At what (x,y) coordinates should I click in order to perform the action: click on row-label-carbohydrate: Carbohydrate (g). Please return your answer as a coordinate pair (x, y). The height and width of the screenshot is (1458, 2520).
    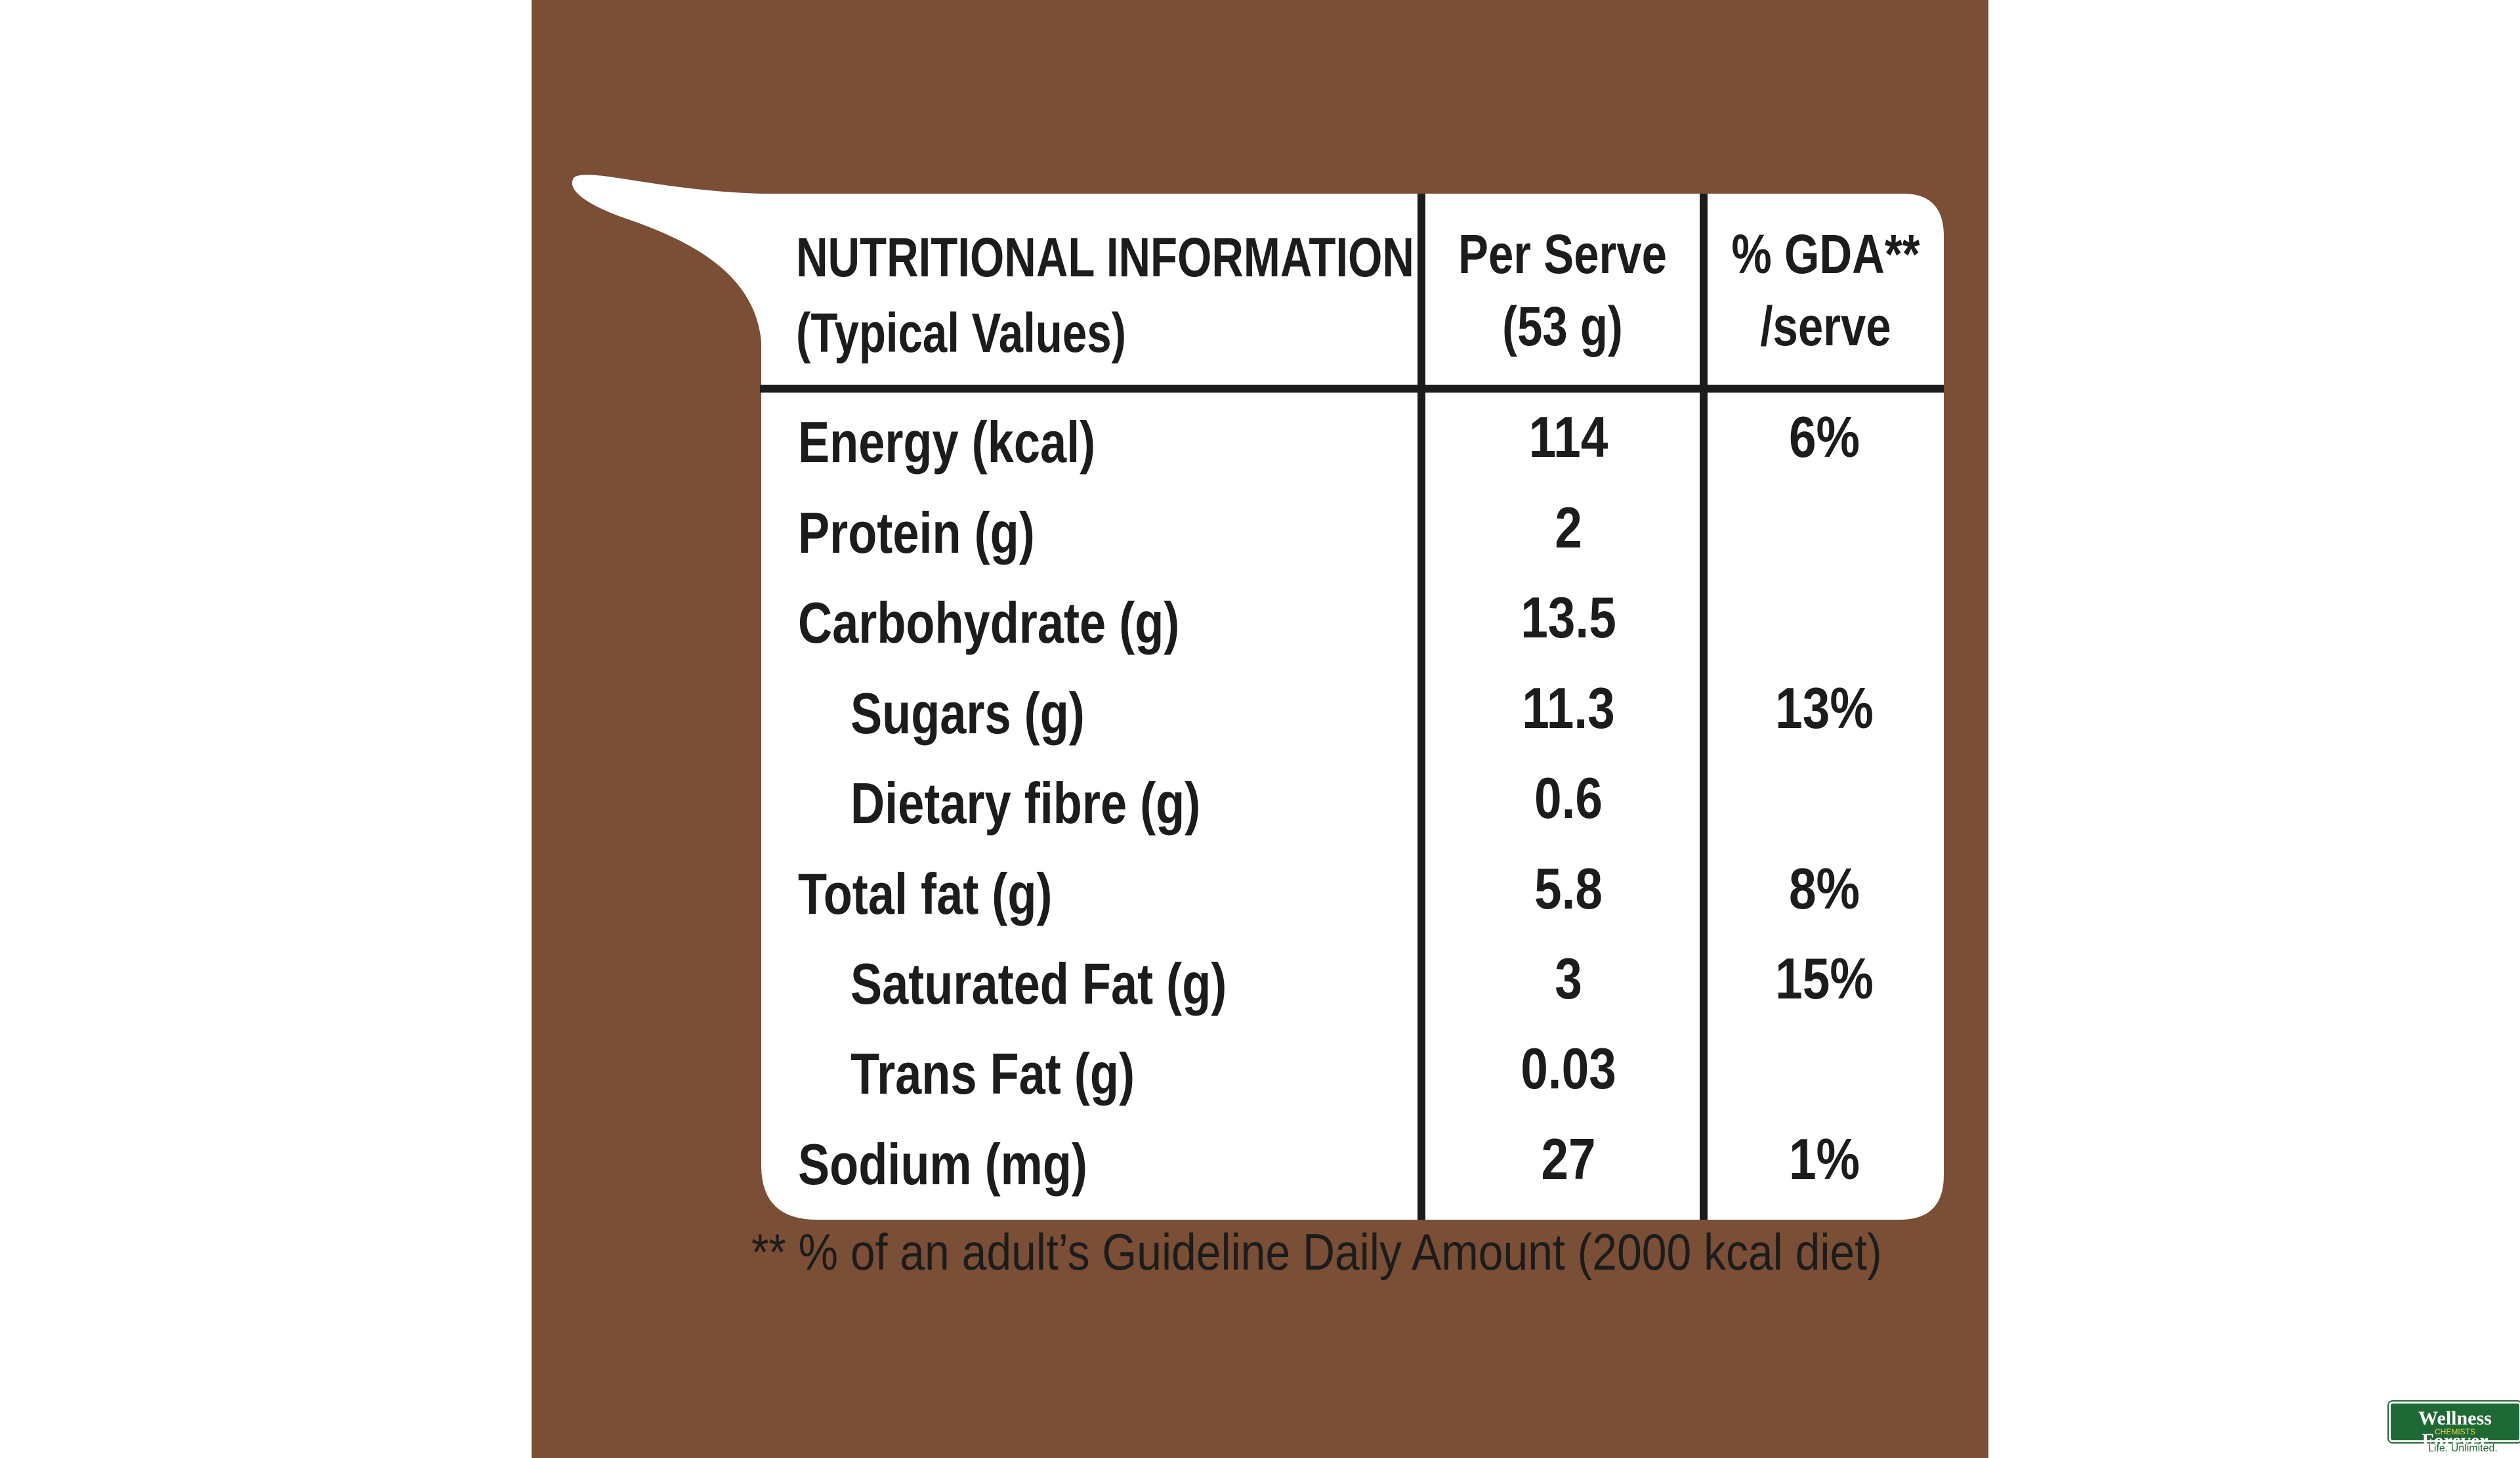
    Looking at the image, I should click on (989, 622).